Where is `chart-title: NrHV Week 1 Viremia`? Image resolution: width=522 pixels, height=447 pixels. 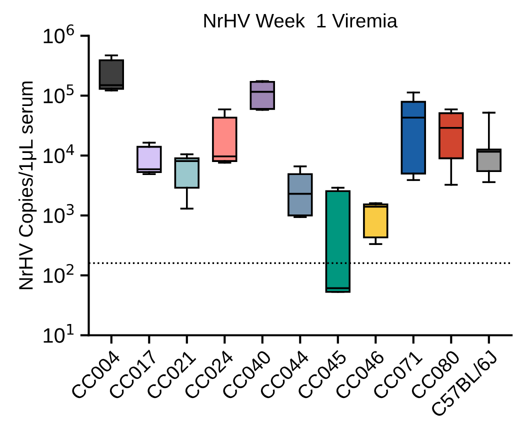 chart-title: NrHV Week 1 Viremia is located at coordinates (301, 20).